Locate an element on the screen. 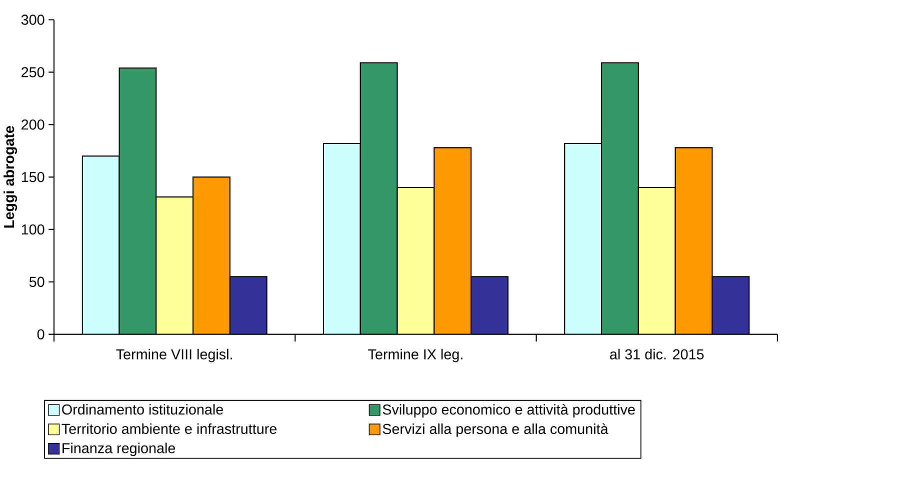  y-tick-label: 300 is located at coordinates (32, 19).